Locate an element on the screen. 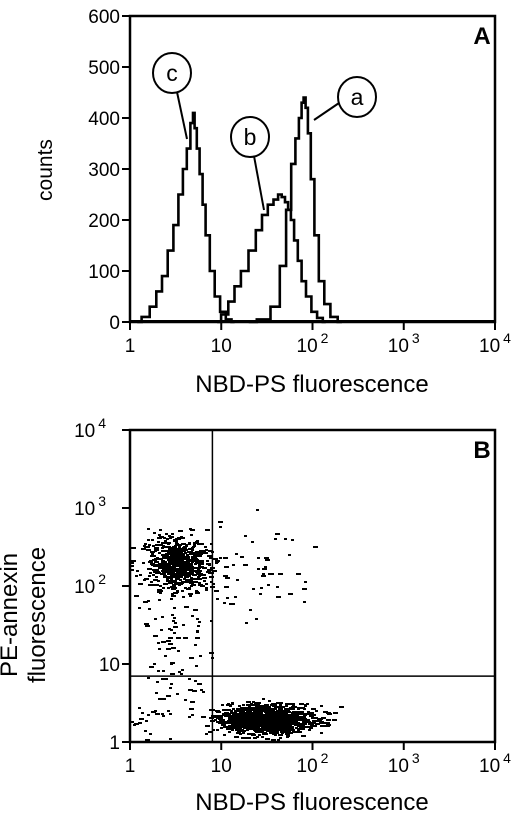  panel-a-y-tick-label: 200 is located at coordinates (104, 221).